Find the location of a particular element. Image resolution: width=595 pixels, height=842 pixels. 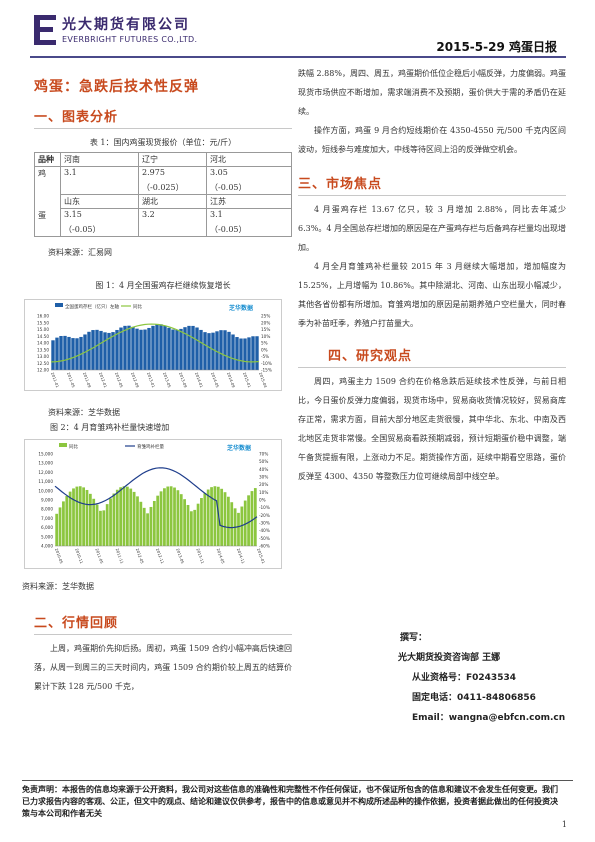

table-cell: （-0.025） is located at coordinates (172, 187).